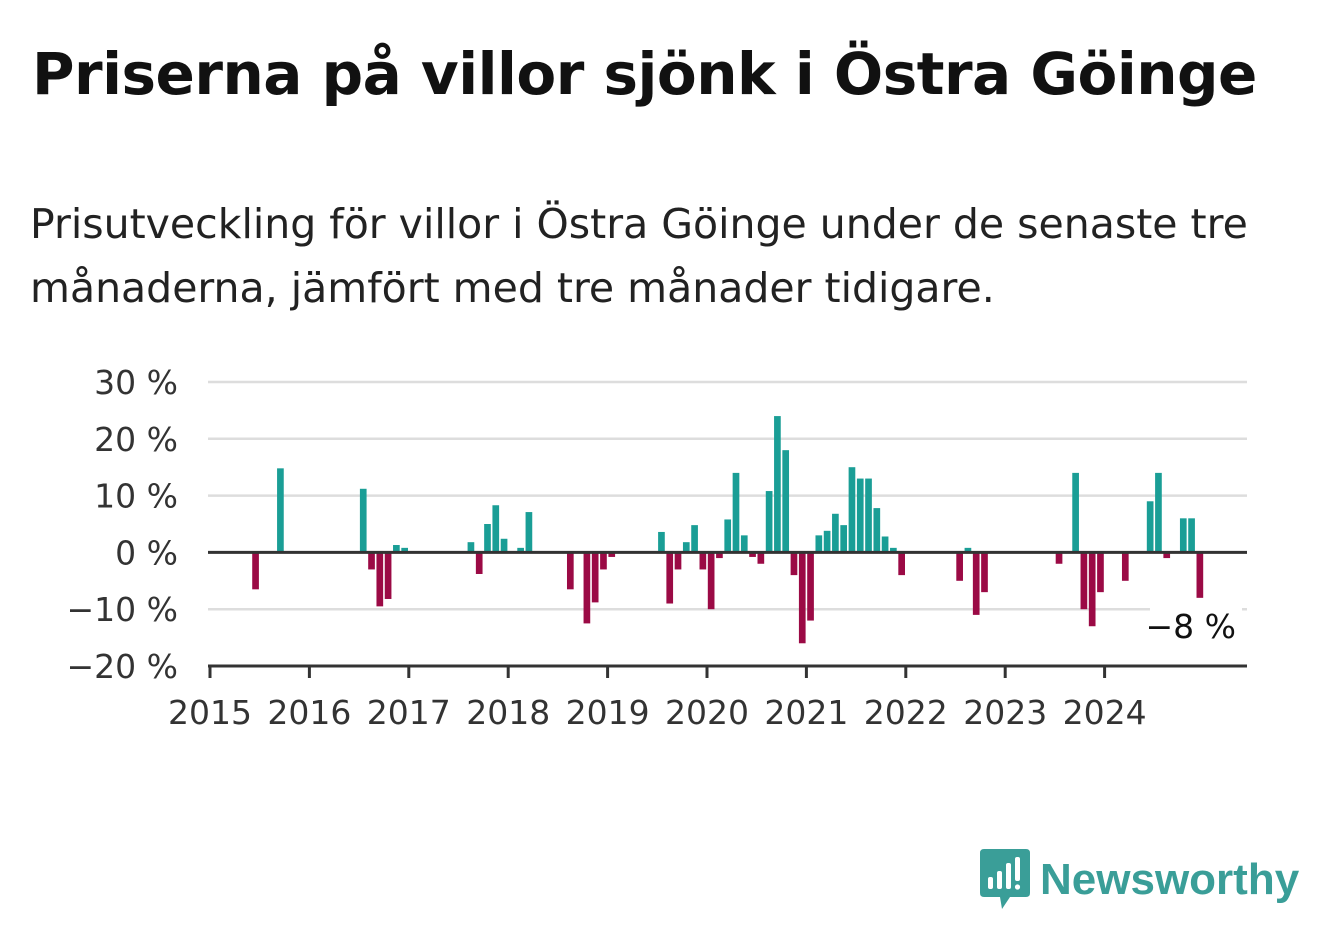 This screenshot has height=939, width=1322. Describe the element at coordinates (806, 712) in the screenshot. I see `x-tick-label: 2021` at that location.